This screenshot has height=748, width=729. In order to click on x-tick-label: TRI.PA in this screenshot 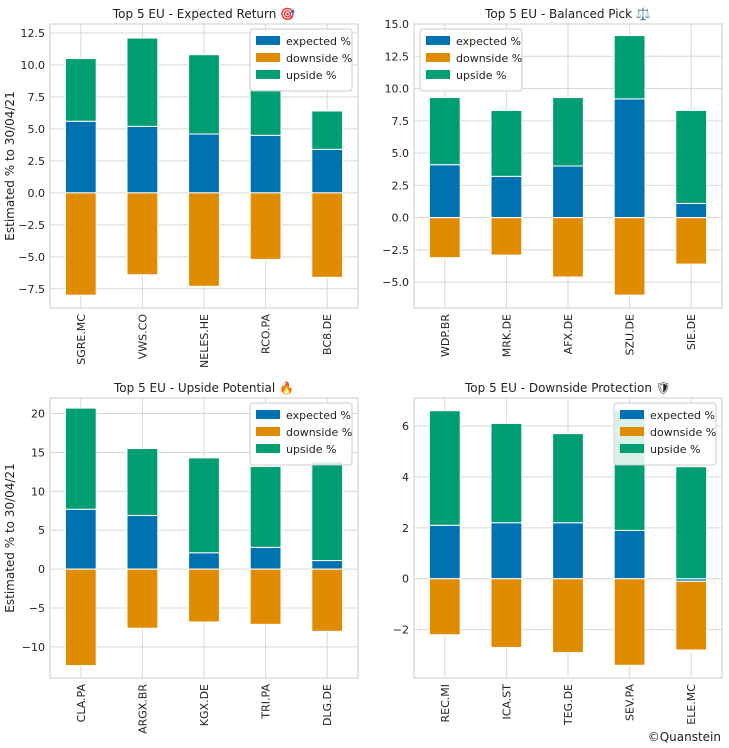, I will do `click(266, 702)`.